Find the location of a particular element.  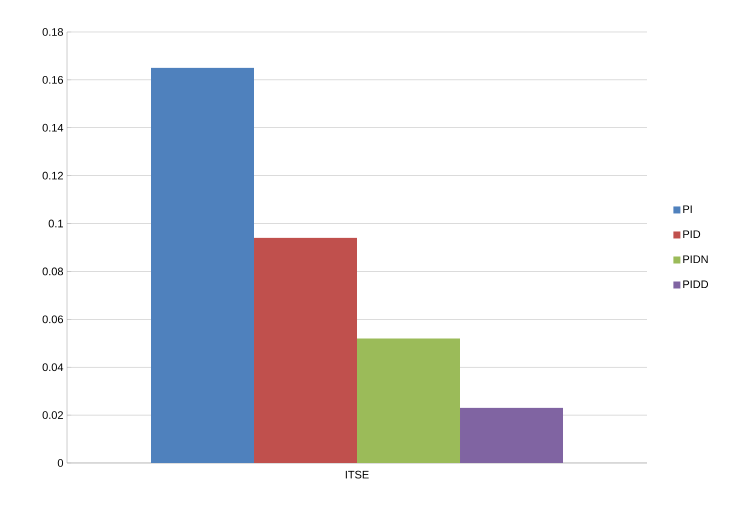

y-tick-label: 0.02 is located at coordinates (52, 415).